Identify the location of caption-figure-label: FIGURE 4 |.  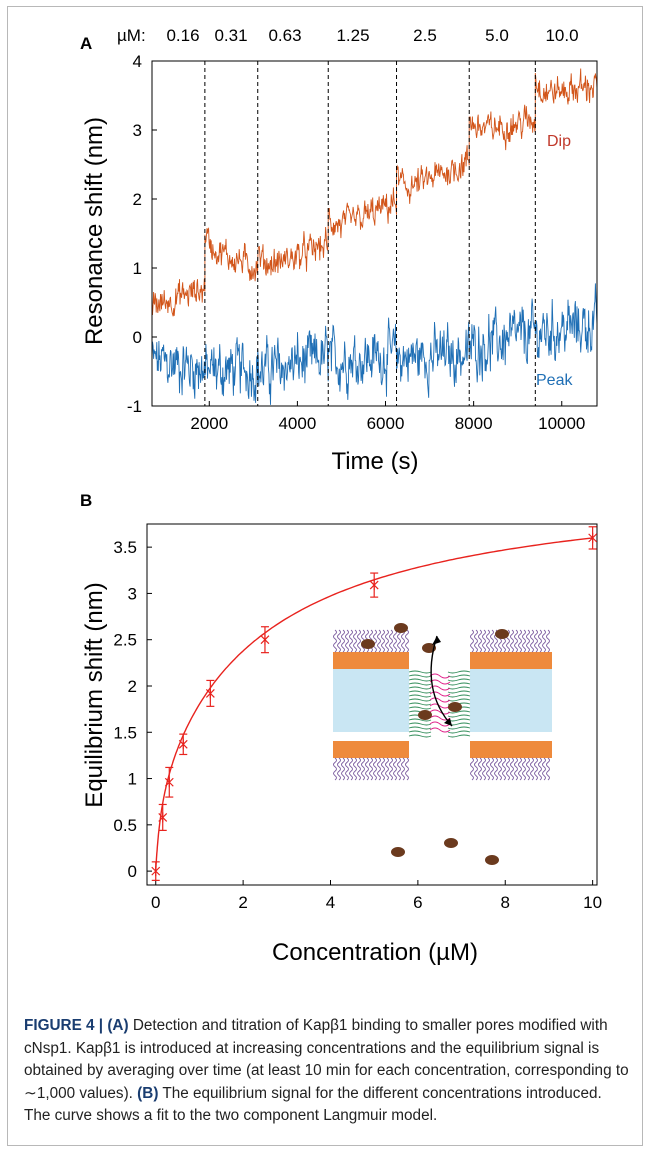
(64, 1025).